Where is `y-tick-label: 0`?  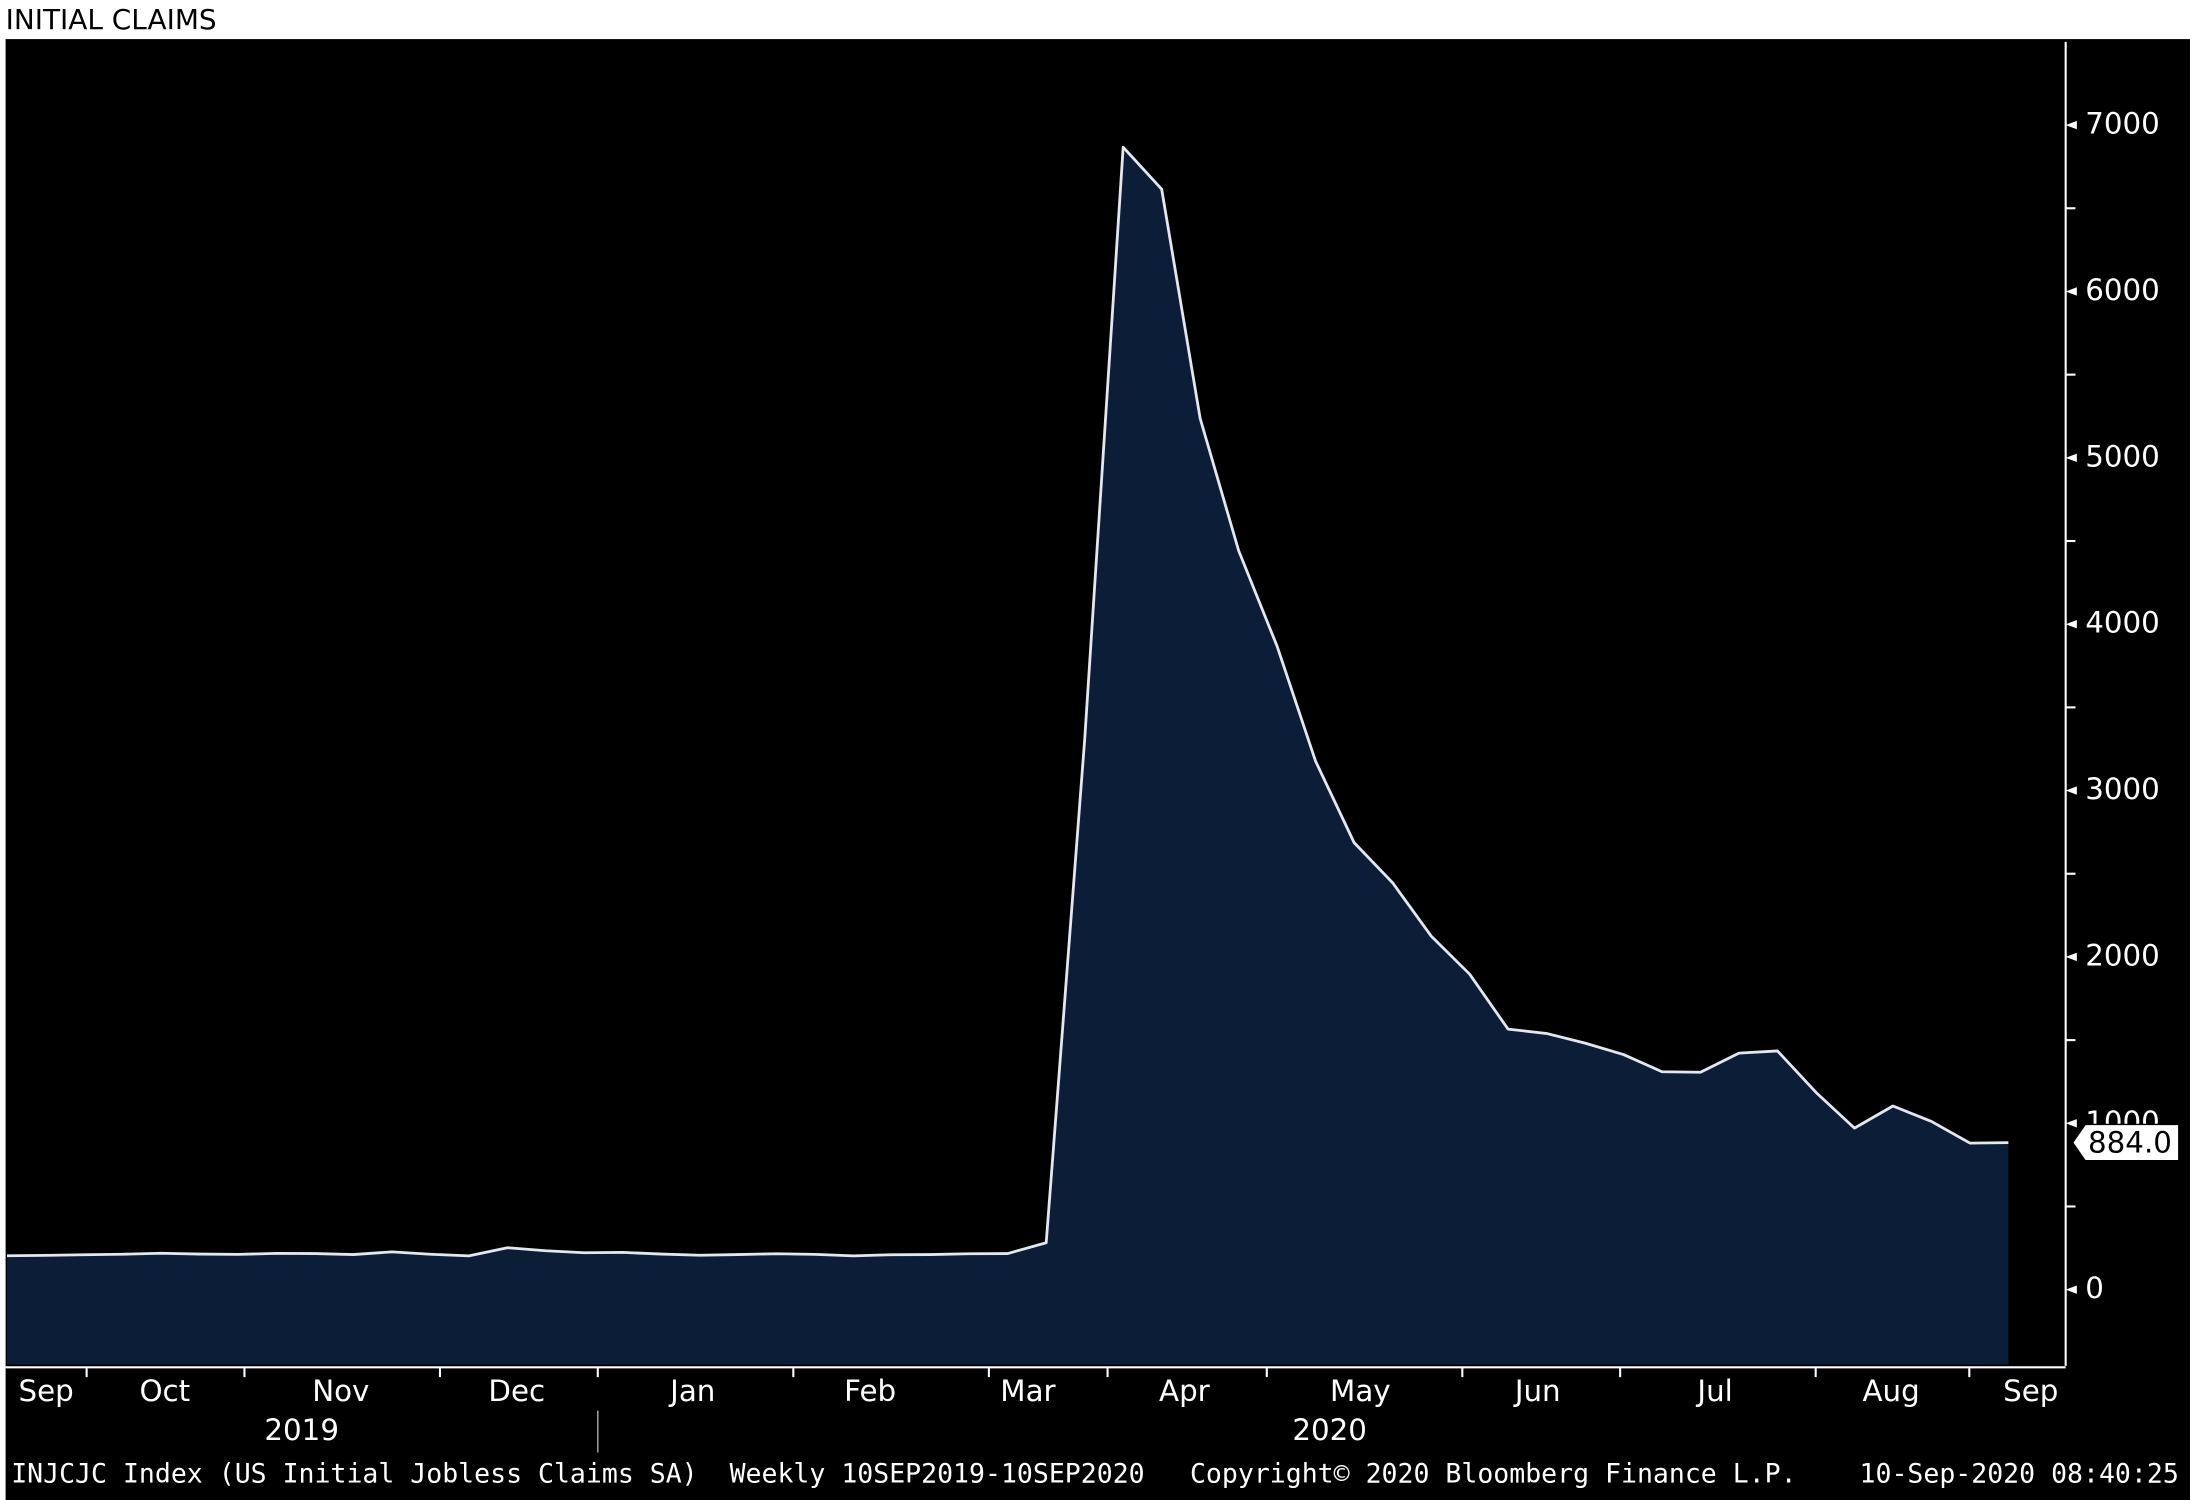
y-tick-label: 0 is located at coordinates (2094, 1288).